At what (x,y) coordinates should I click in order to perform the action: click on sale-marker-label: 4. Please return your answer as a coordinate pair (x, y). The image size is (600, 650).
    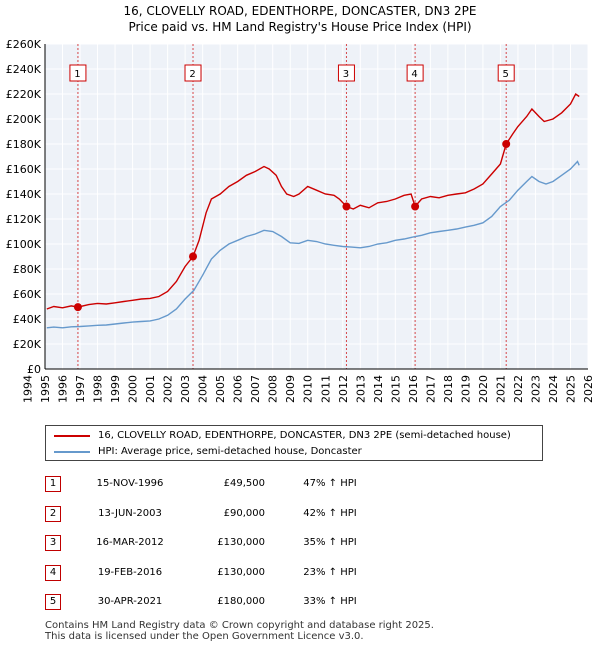
    Looking at the image, I should click on (414, 74).